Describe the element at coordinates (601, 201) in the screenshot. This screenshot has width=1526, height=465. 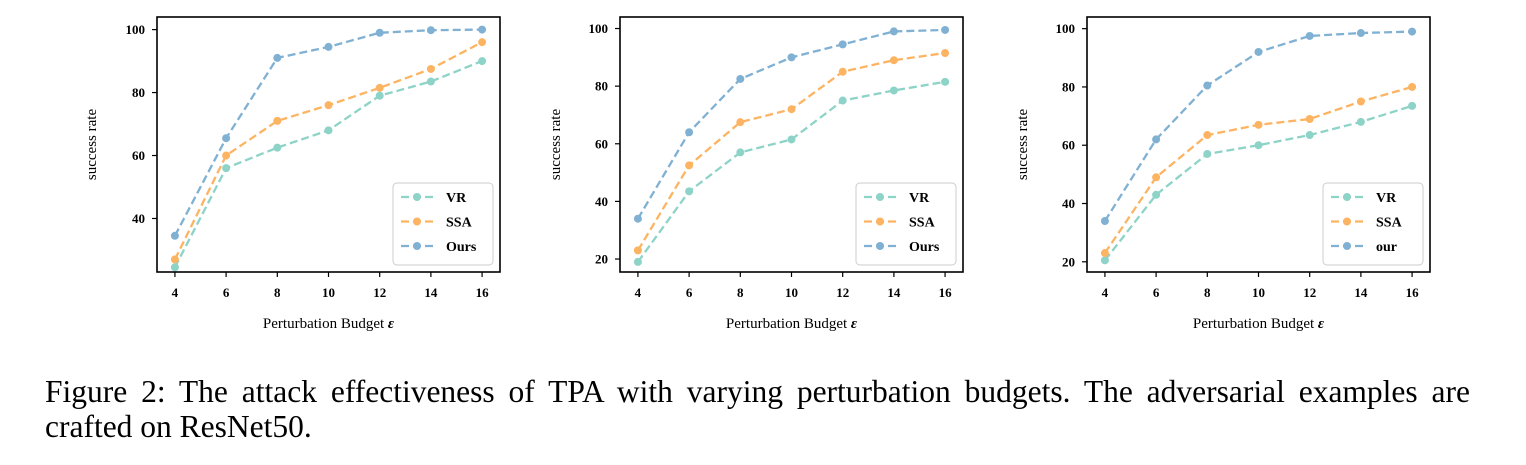
I see `y-tick-label: 40` at that location.